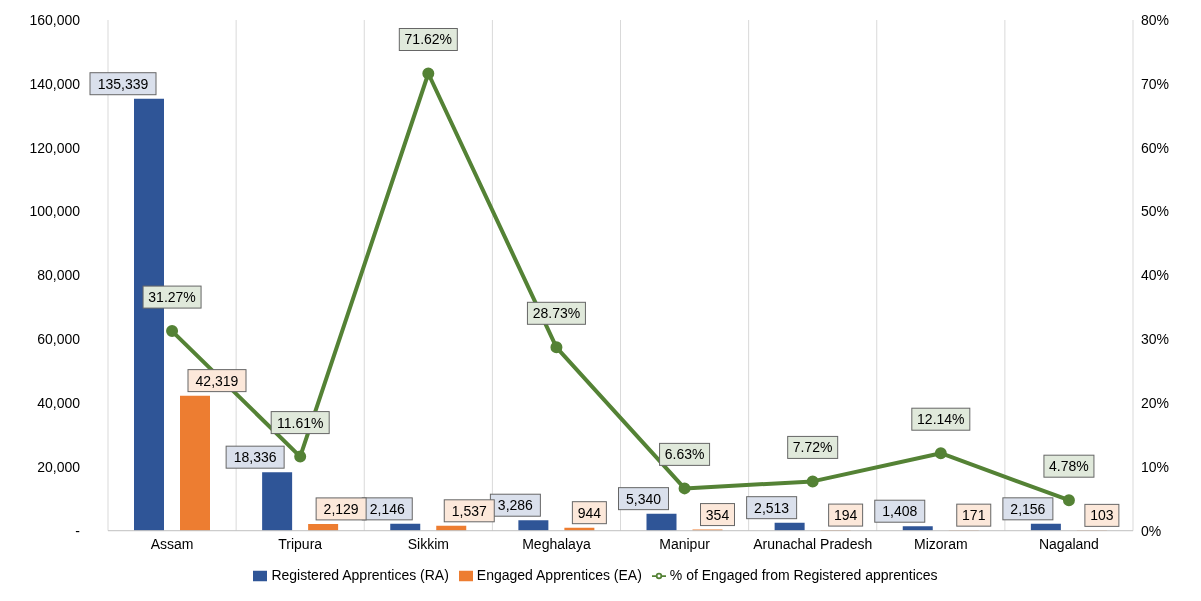 Image resolution: width=1201 pixels, height=601 pixels. Describe the element at coordinates (1155, 83) in the screenshot. I see `y2-tick-label: 70%` at that location.